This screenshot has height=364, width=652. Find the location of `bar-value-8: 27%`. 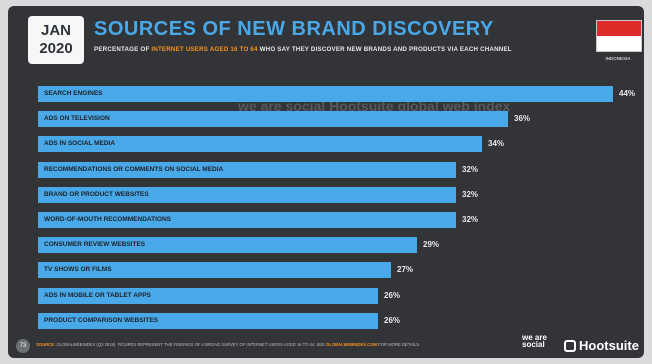

bar-value-8: 27% is located at coordinates (405, 269).